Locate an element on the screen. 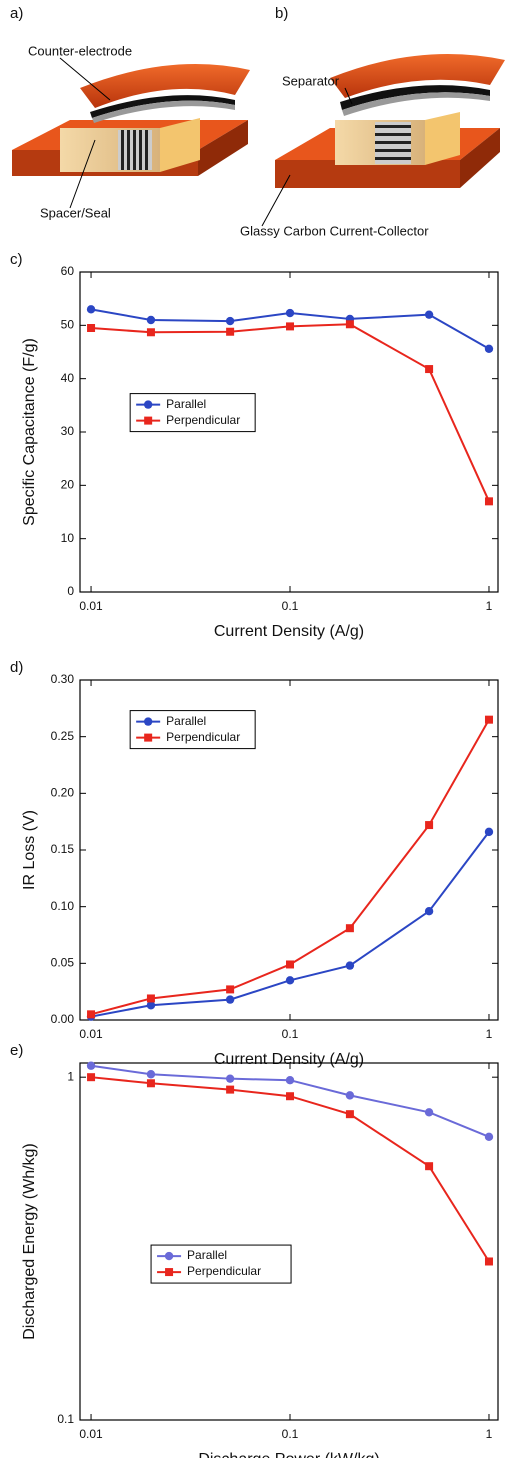 This screenshot has width=528, height=1458. y-tick-label: 60 is located at coordinates (68, 271).